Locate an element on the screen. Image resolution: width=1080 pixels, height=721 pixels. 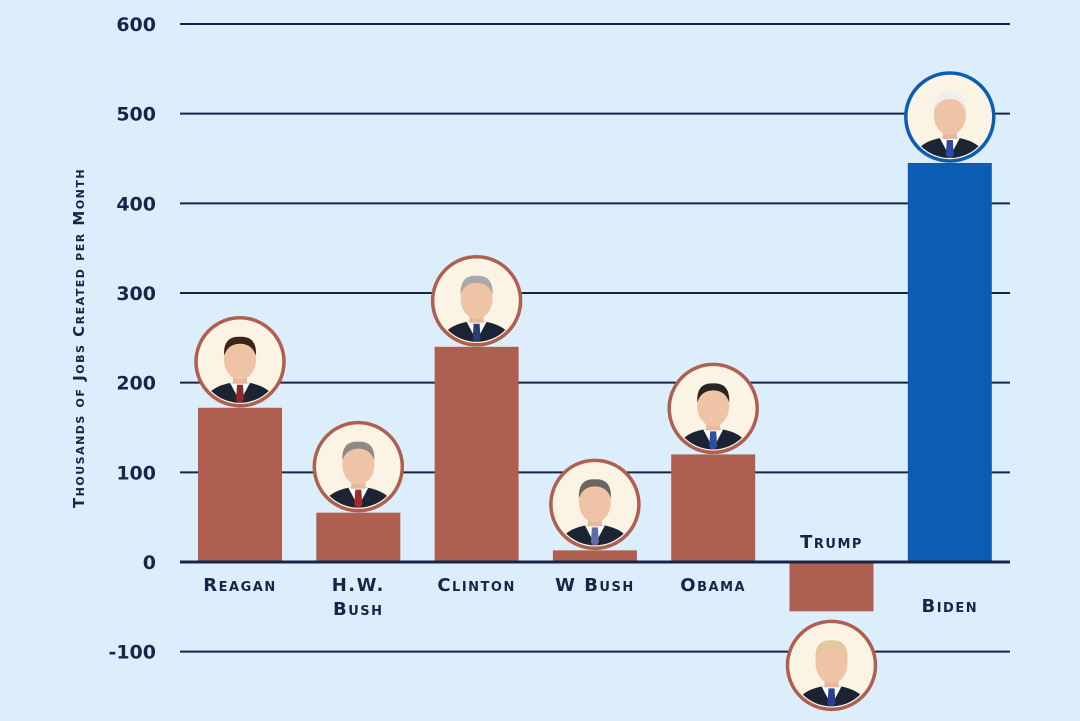
category-label: Reagan is located at coordinates (239, 585).